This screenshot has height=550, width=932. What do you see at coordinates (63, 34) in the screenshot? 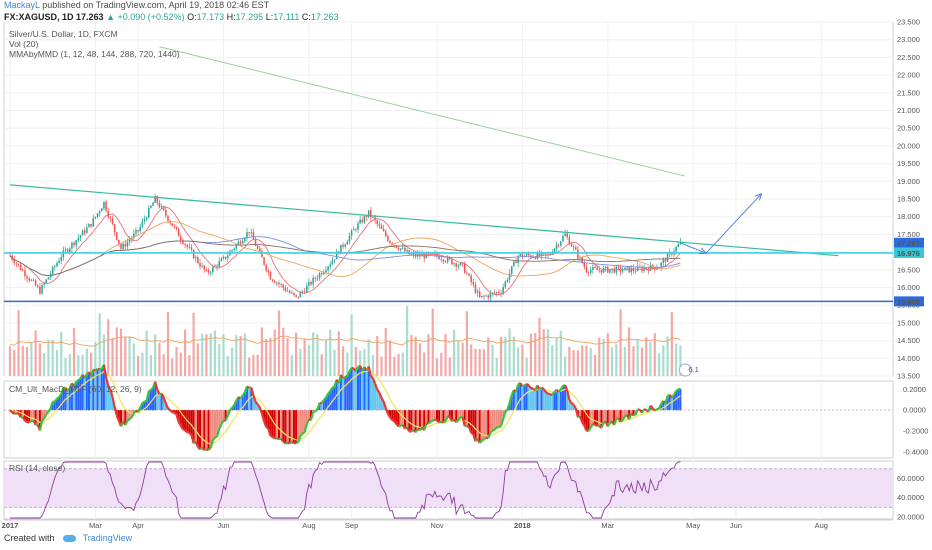
I see `main-pane-title: Silver/U.S. Dollar, 1D, FXCM` at bounding box center [63, 34].